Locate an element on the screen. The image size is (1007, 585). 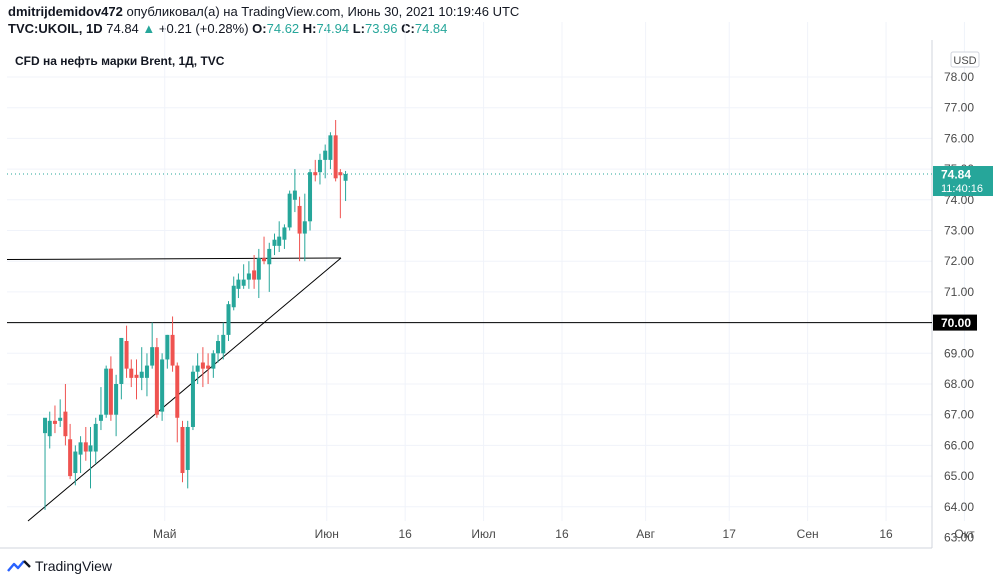
author-name: dmitrijdemidov472 is located at coordinates (65, 11).